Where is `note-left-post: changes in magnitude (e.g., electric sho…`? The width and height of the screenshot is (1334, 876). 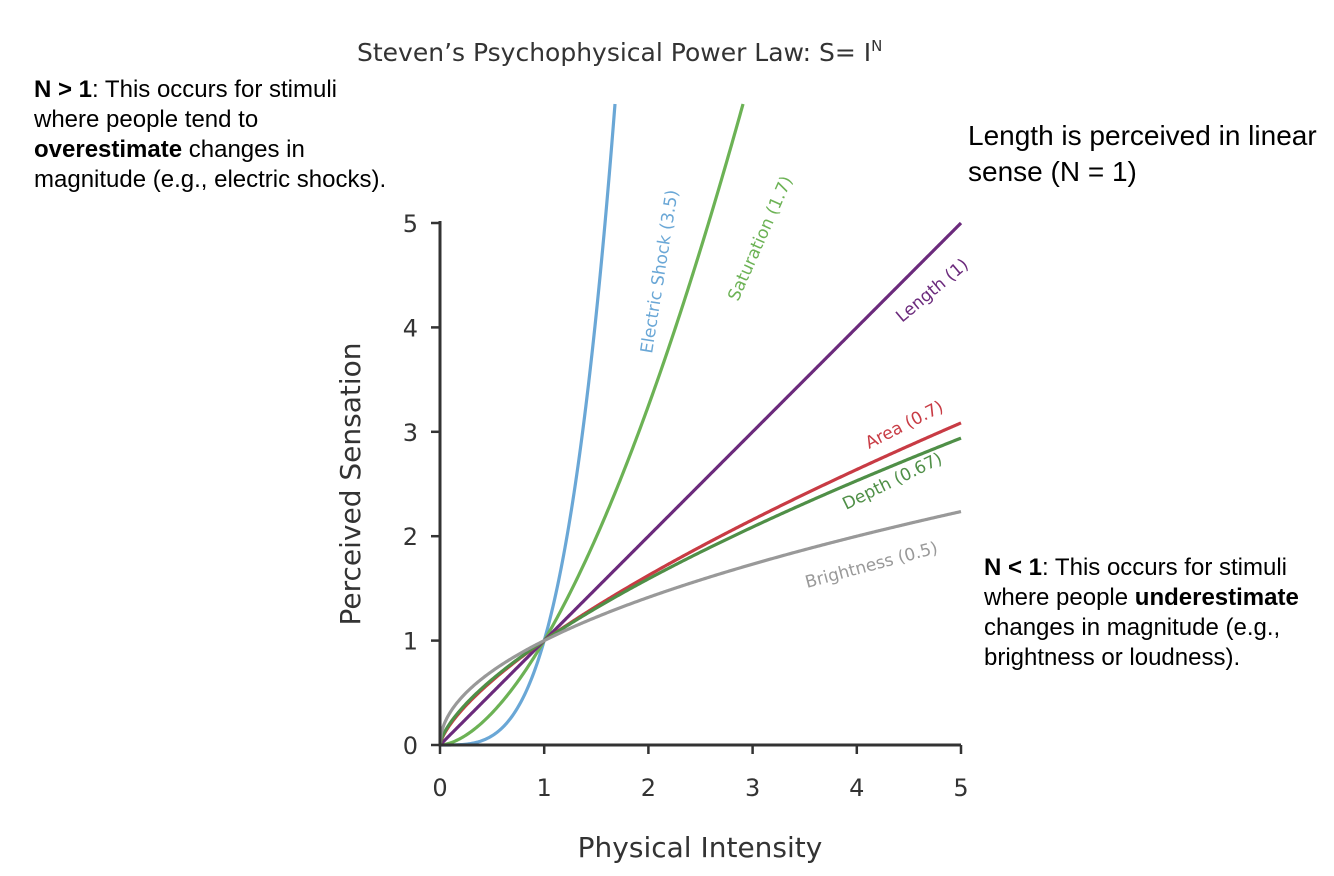 note-left-post: changes in magnitude (e.g., electric sho… is located at coordinates (210, 164).